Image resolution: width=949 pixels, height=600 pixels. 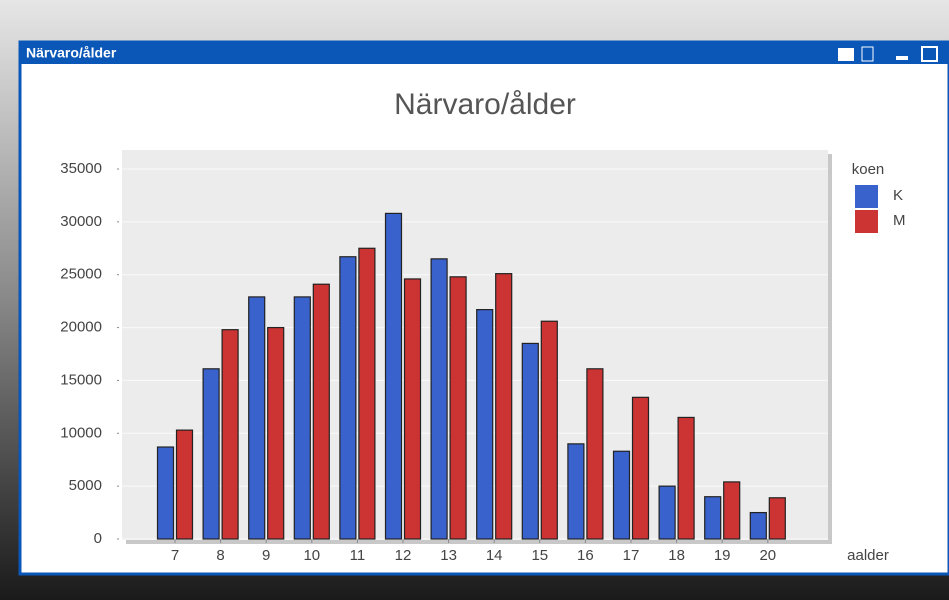 What do you see at coordinates (846, 54) in the screenshot?
I see `print-icon` at bounding box center [846, 54].